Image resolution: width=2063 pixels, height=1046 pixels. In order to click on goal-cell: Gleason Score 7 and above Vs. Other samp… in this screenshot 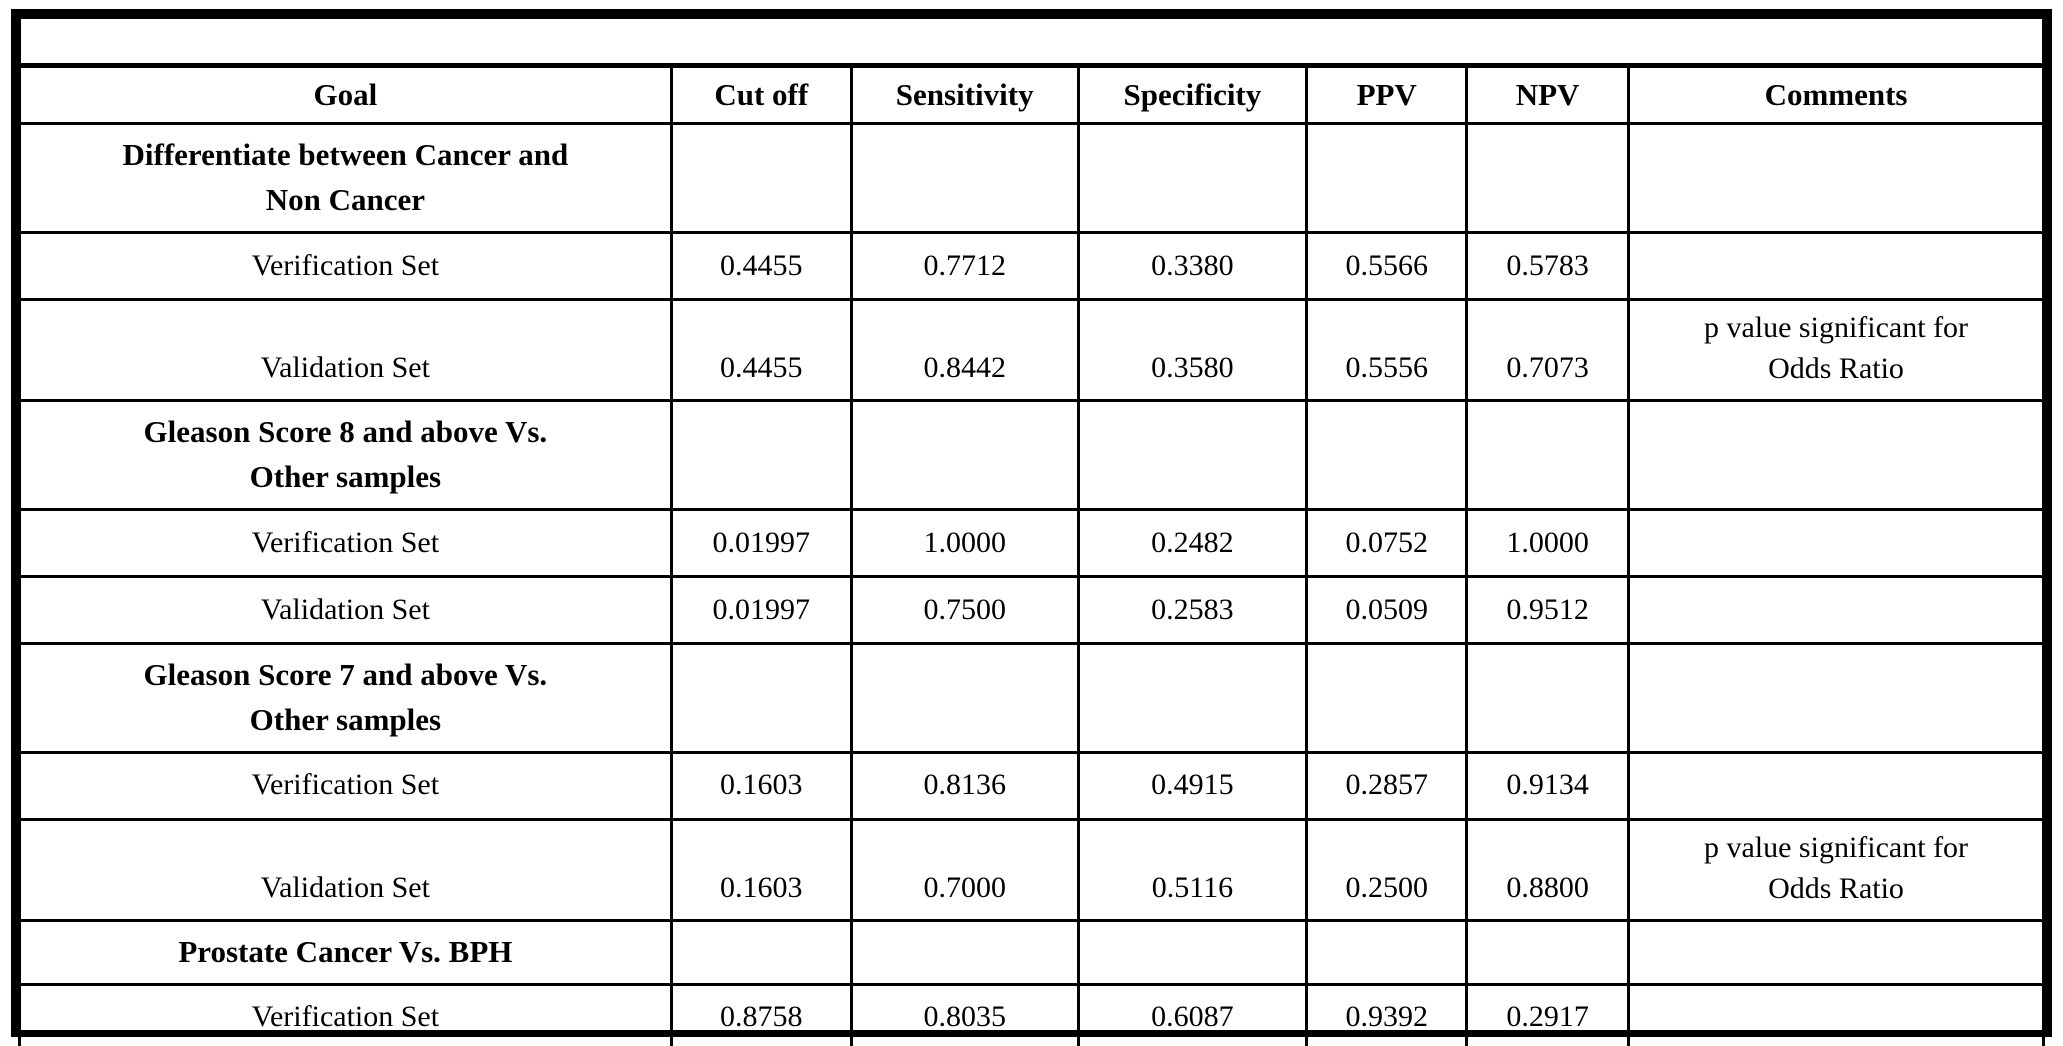, I will do `click(345, 697)`.